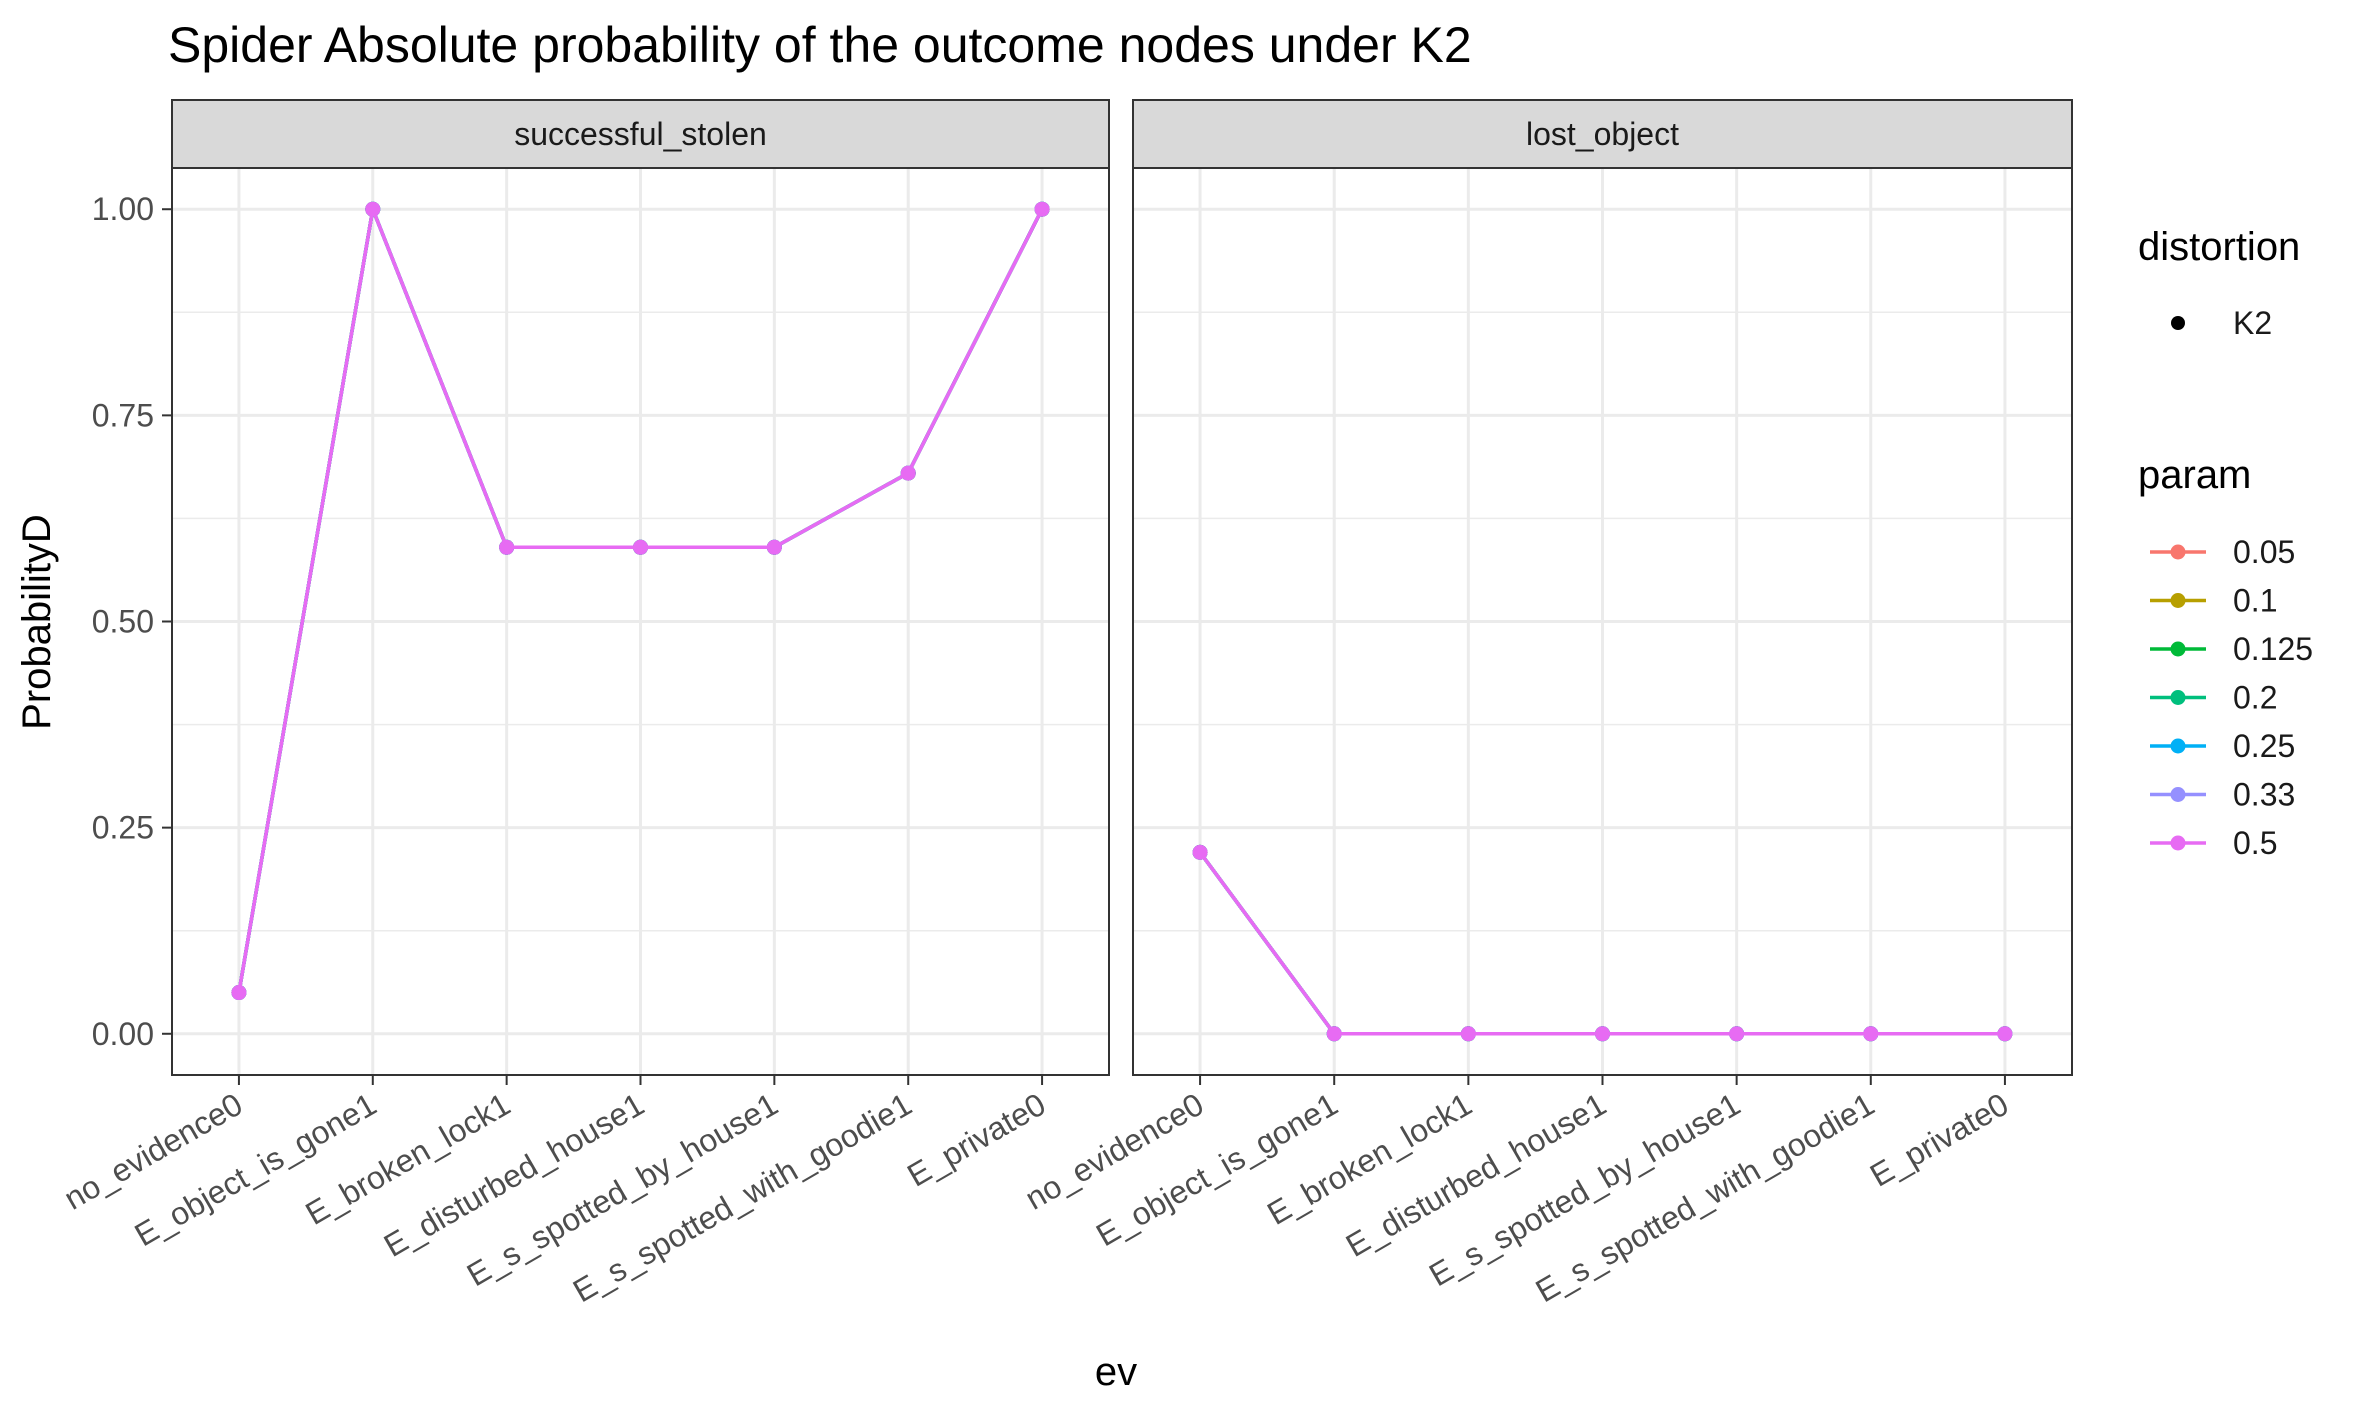  What do you see at coordinates (2231, 697) in the screenshot?
I see `legend-param-items: 0.05 0.1 0.125 0.2 0.25 0.33 0.5` at bounding box center [2231, 697].